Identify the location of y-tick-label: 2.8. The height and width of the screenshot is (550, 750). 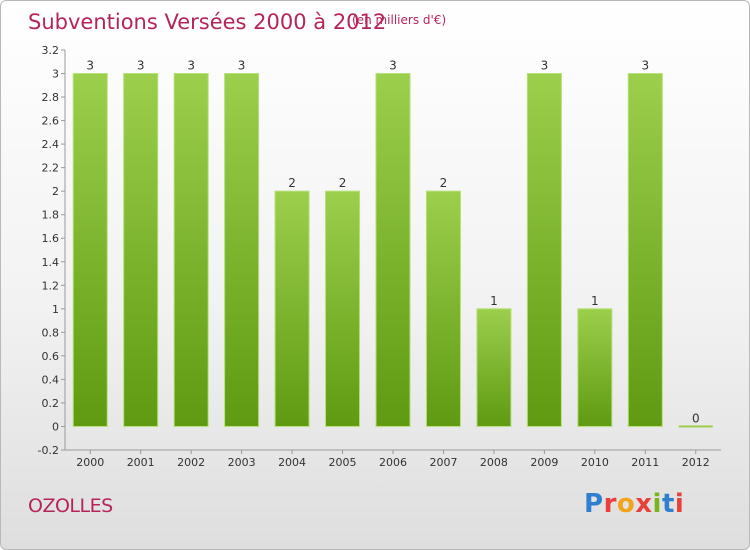
(51, 97).